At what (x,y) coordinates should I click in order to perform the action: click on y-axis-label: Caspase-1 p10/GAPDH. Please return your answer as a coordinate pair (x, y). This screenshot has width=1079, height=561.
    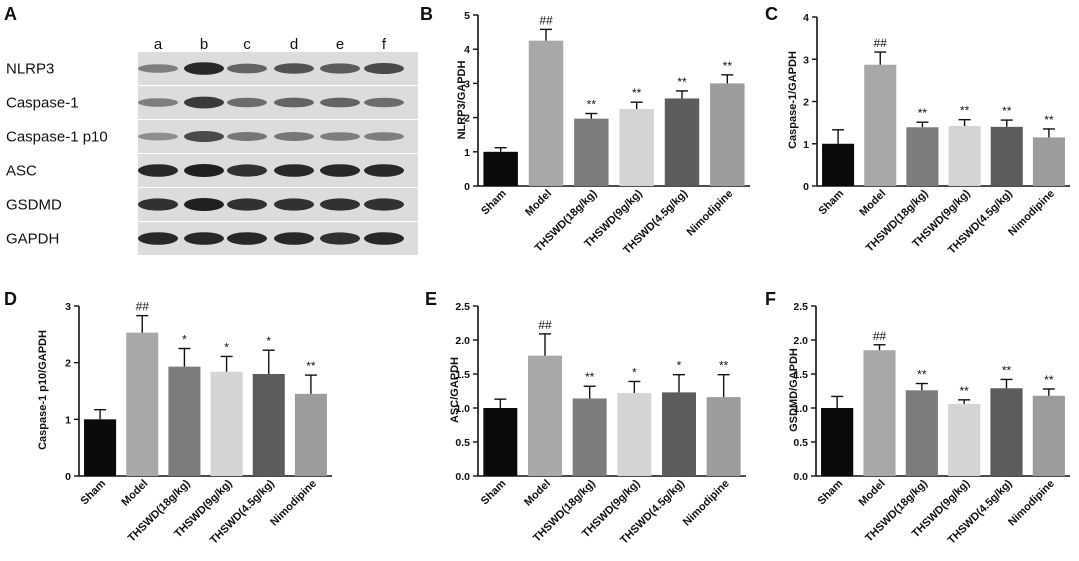
    Looking at the image, I should click on (43, 390).